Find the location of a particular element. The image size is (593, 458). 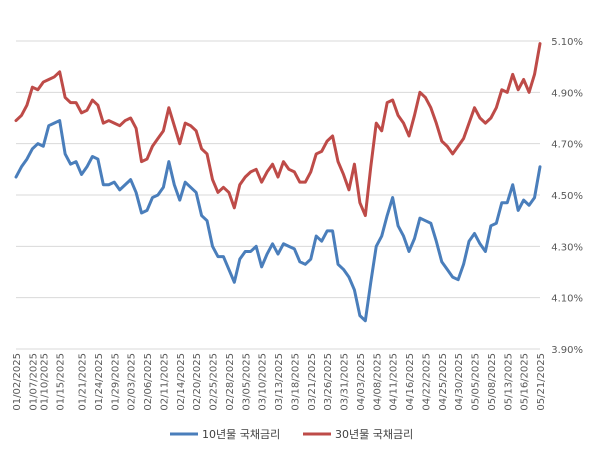

legend: 10년물 국채금리 30년물 국채금리 is located at coordinates (291, 434).